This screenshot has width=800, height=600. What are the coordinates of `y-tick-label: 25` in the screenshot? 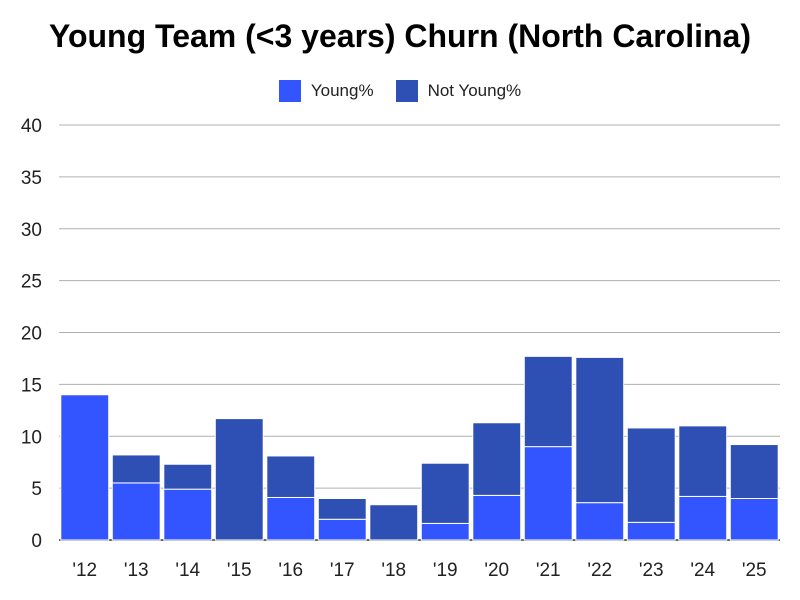 It's located at (31, 282).